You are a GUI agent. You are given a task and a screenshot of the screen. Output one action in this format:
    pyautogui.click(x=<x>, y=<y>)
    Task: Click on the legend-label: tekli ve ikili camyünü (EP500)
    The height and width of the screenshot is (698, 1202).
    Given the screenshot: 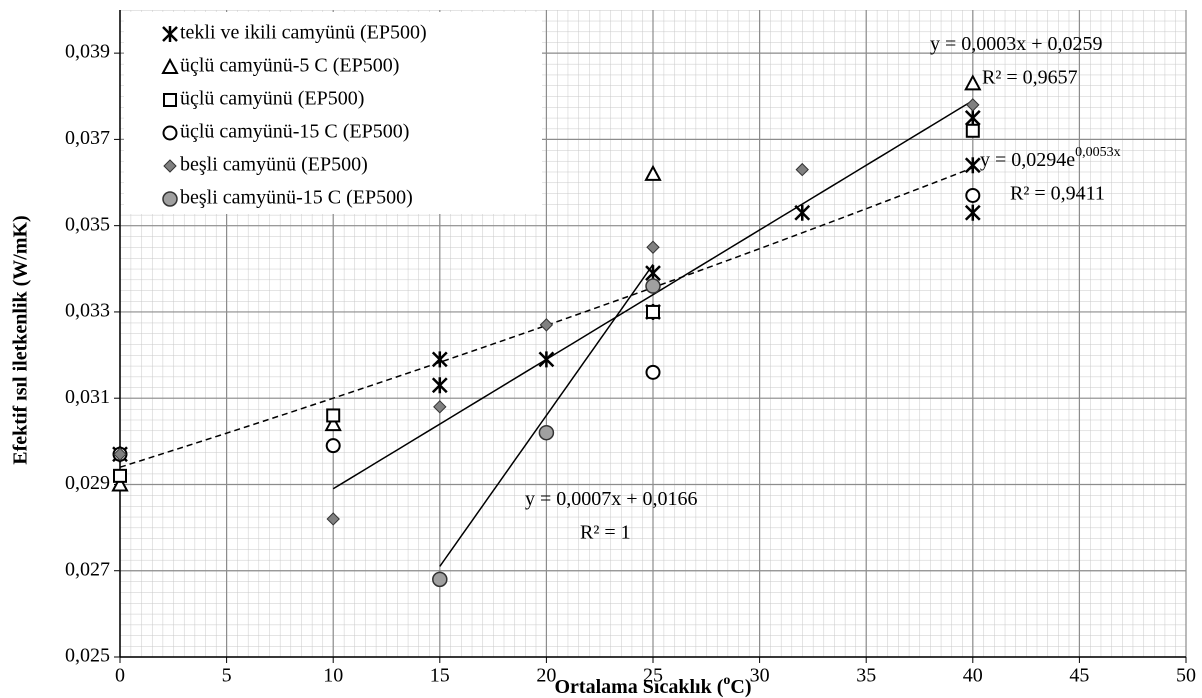 What is the action you would take?
    pyautogui.click(x=303, y=33)
    